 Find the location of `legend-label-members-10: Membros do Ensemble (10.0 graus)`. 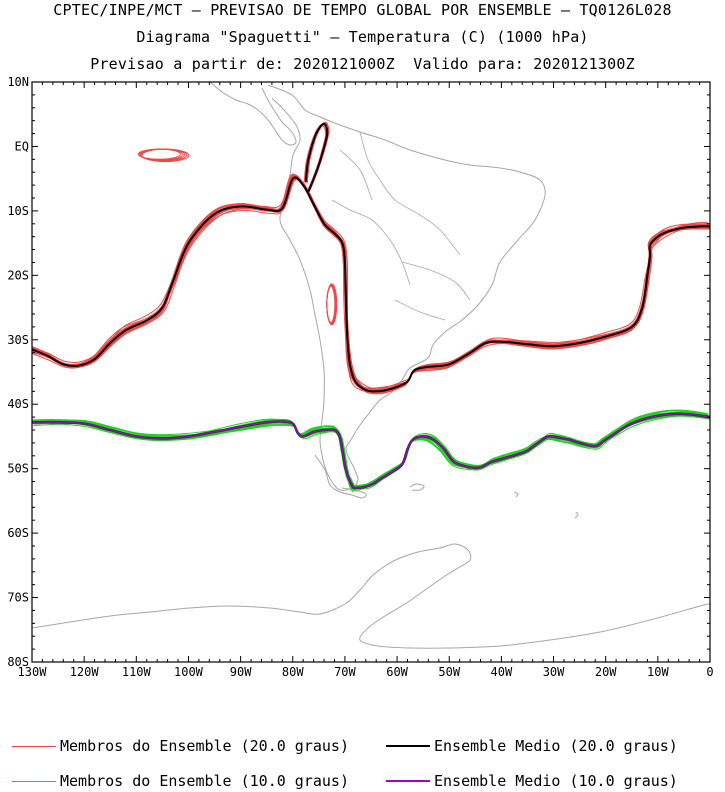

legend-label-members-10: Membros do Ensemble (10.0 graus) is located at coordinates (204, 781).